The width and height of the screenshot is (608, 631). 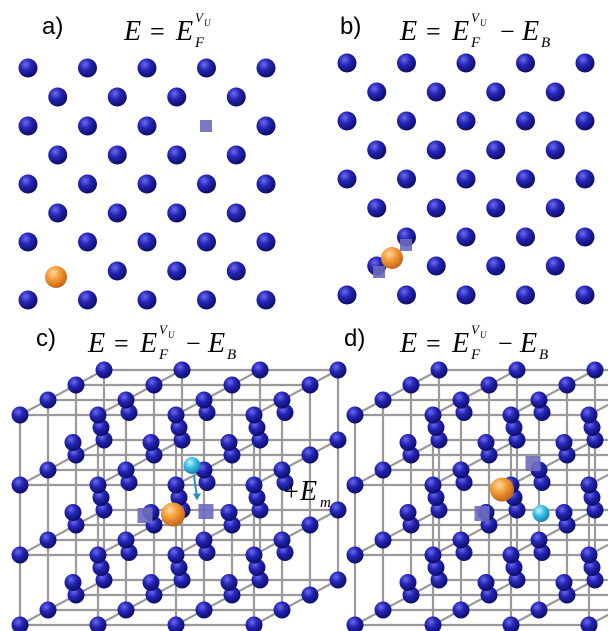 What do you see at coordinates (231, 355) in the screenshot?
I see `eq-extra-sub: B` at bounding box center [231, 355].